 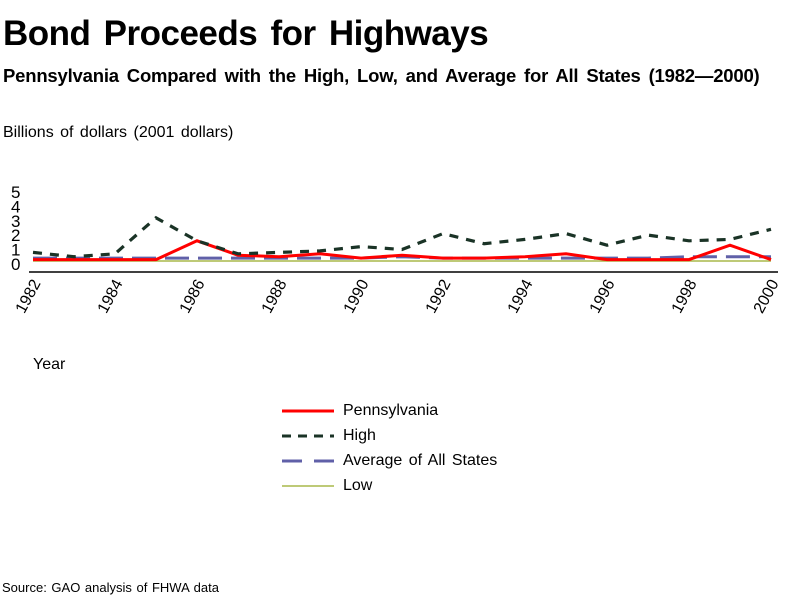 I want to click on x-tick-label: 1990, so click(x=357, y=296).